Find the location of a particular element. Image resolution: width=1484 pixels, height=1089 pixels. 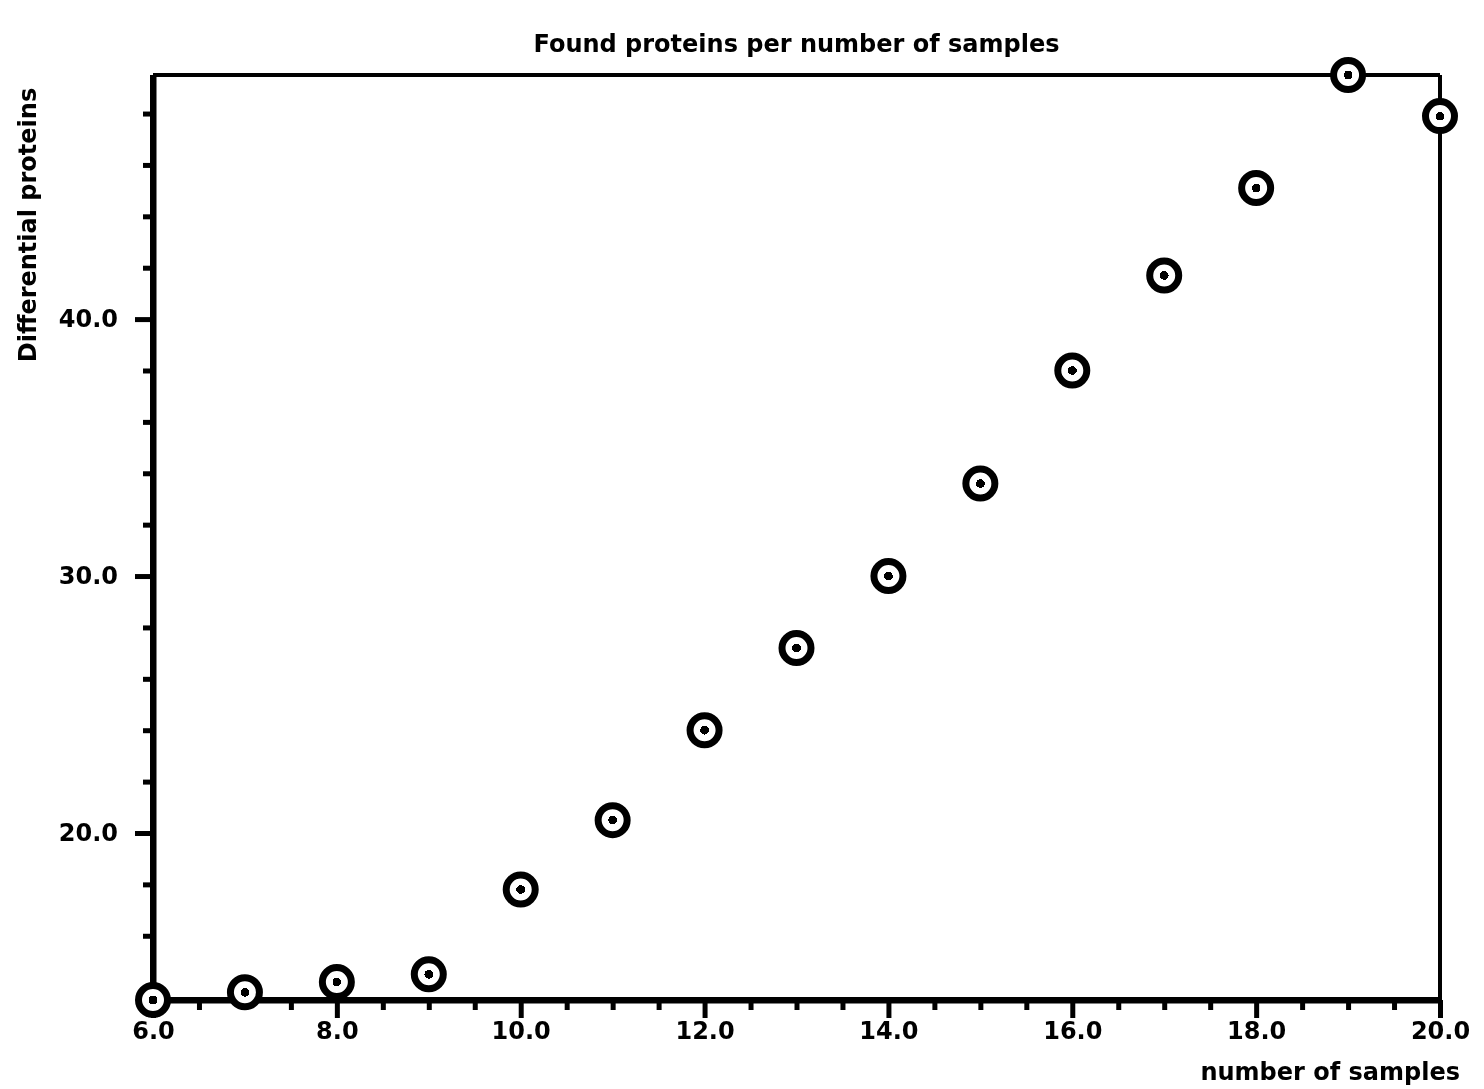

x-tick-label: 14.0 is located at coordinates (889, 1031).